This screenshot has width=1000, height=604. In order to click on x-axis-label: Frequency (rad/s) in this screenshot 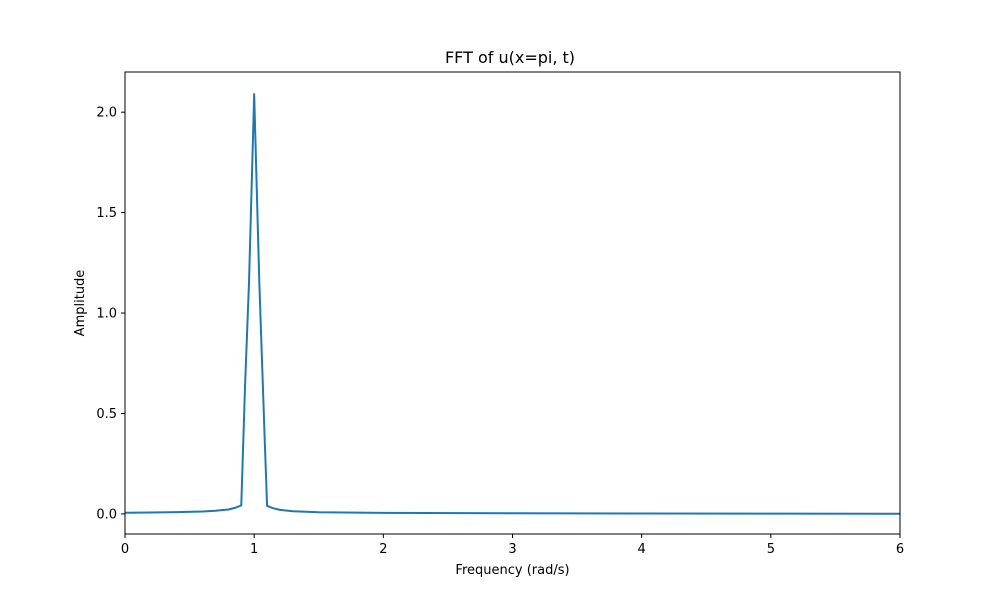, I will do `click(512, 570)`.